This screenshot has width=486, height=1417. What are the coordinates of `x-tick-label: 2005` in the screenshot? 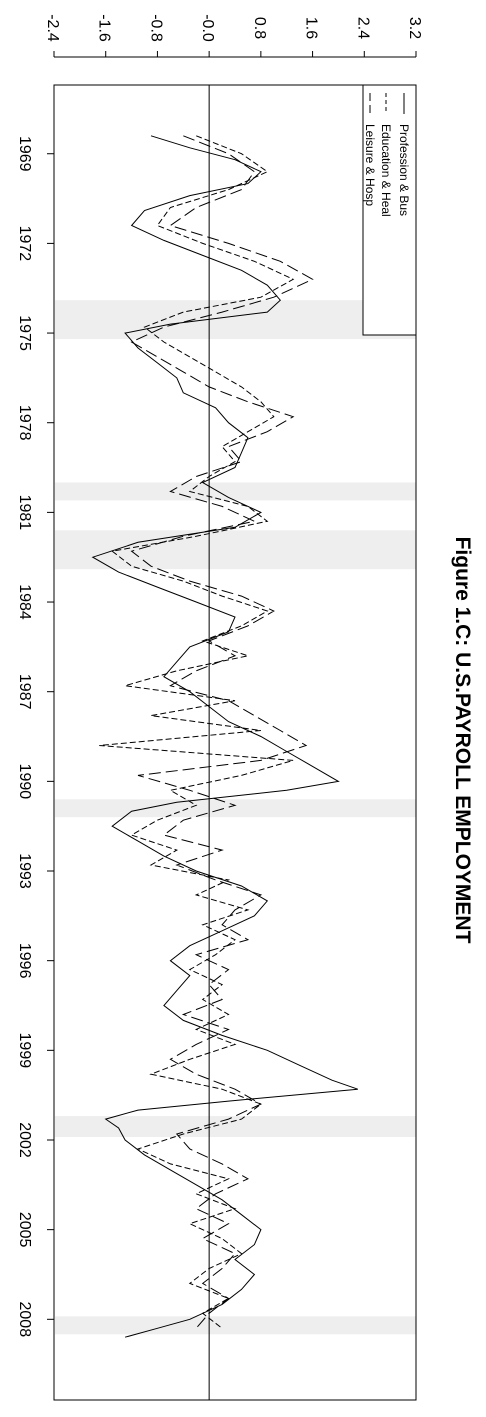 It's located at (24, 1230).